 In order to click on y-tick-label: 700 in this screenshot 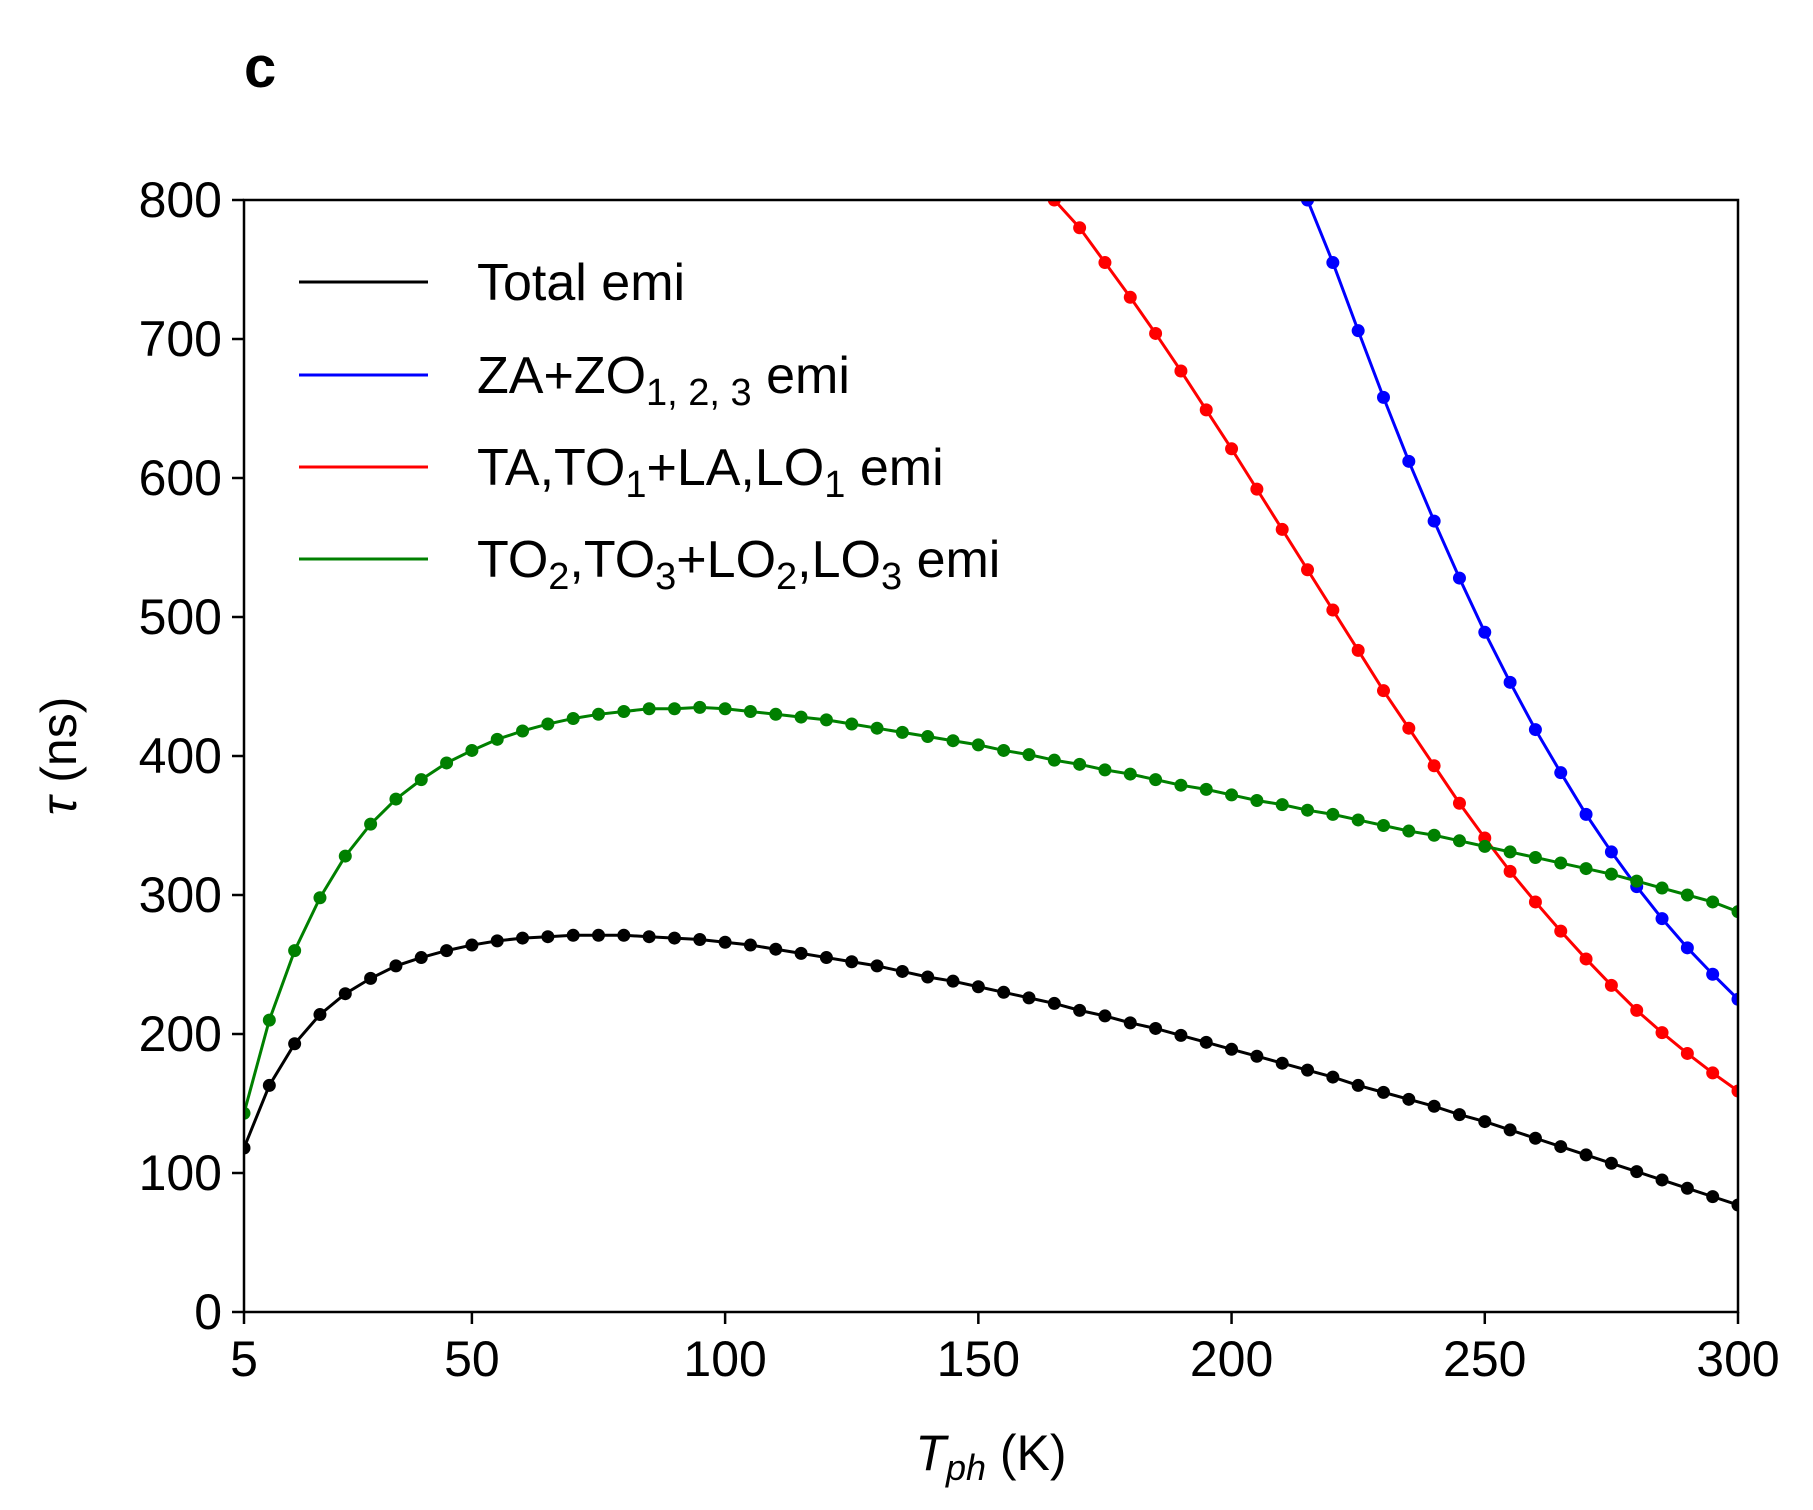, I will do `click(180, 339)`.